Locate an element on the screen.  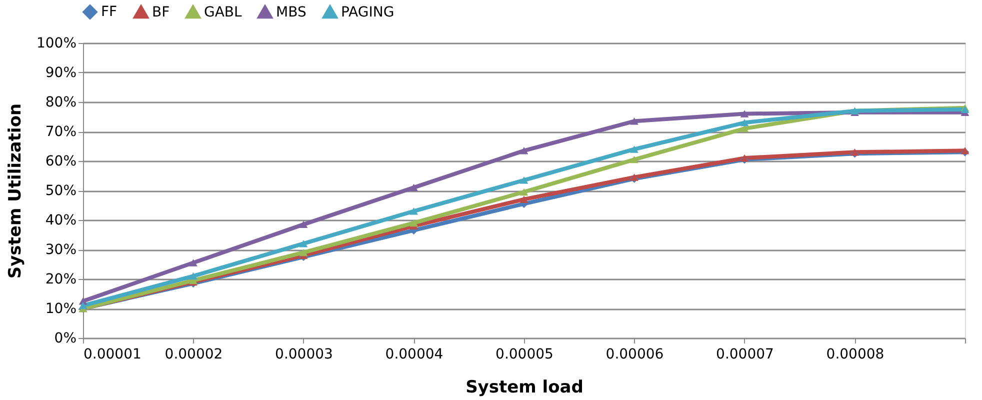
y-tick-label: 50% is located at coordinates (60, 191).